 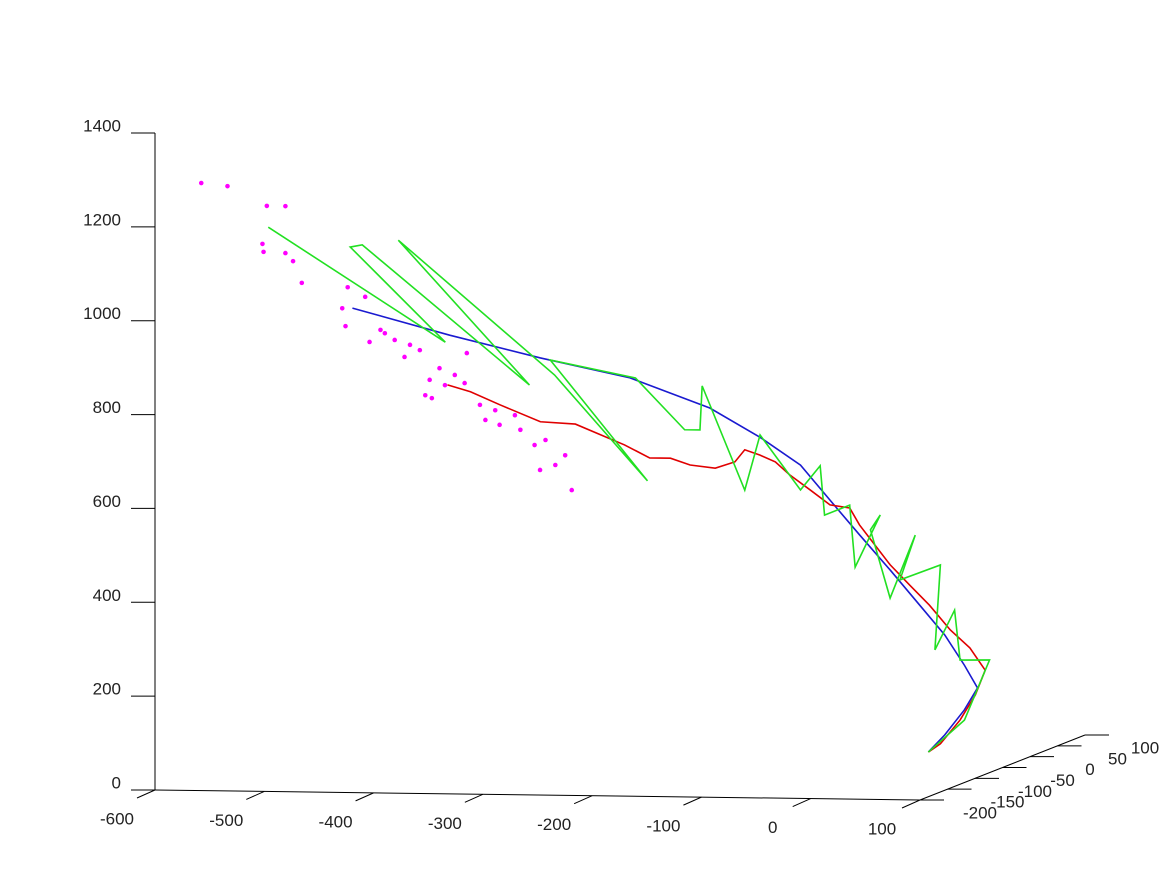 What do you see at coordinates (1117, 758) in the screenshot?
I see `y-tick-label: 50` at bounding box center [1117, 758].